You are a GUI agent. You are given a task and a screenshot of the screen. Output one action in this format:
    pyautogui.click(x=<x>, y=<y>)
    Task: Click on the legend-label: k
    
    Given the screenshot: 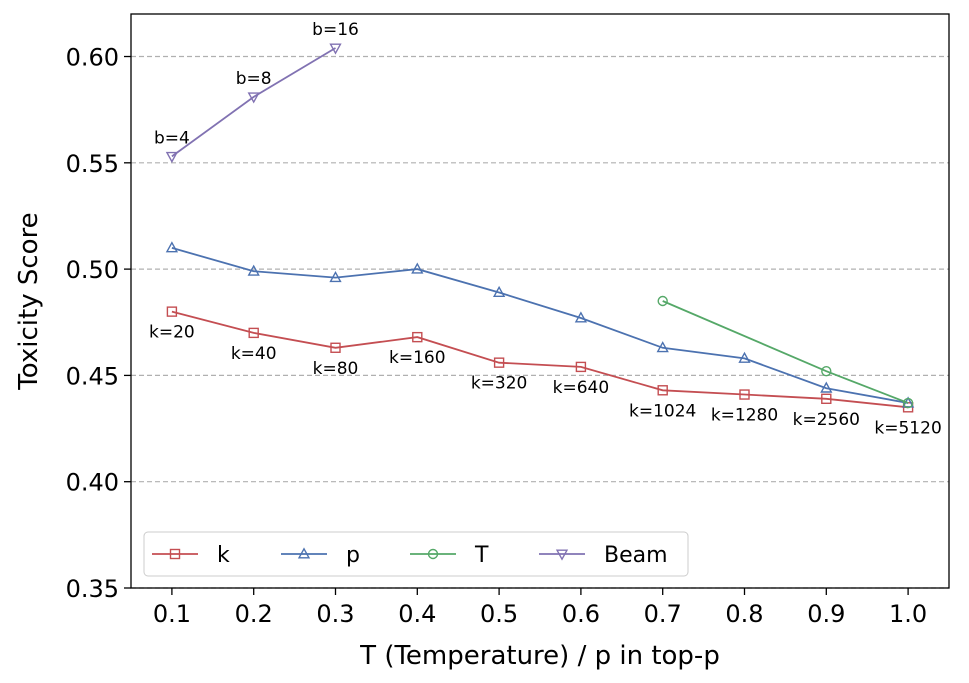 What is the action you would take?
    pyautogui.click(x=223, y=555)
    